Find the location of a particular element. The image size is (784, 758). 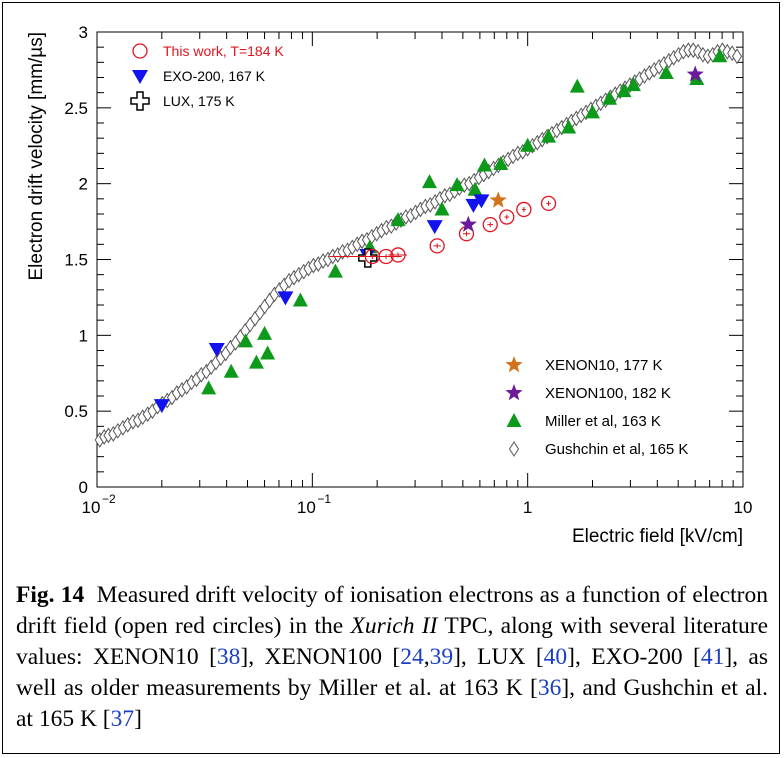

x-tick-label: 1 is located at coordinates (527, 507).